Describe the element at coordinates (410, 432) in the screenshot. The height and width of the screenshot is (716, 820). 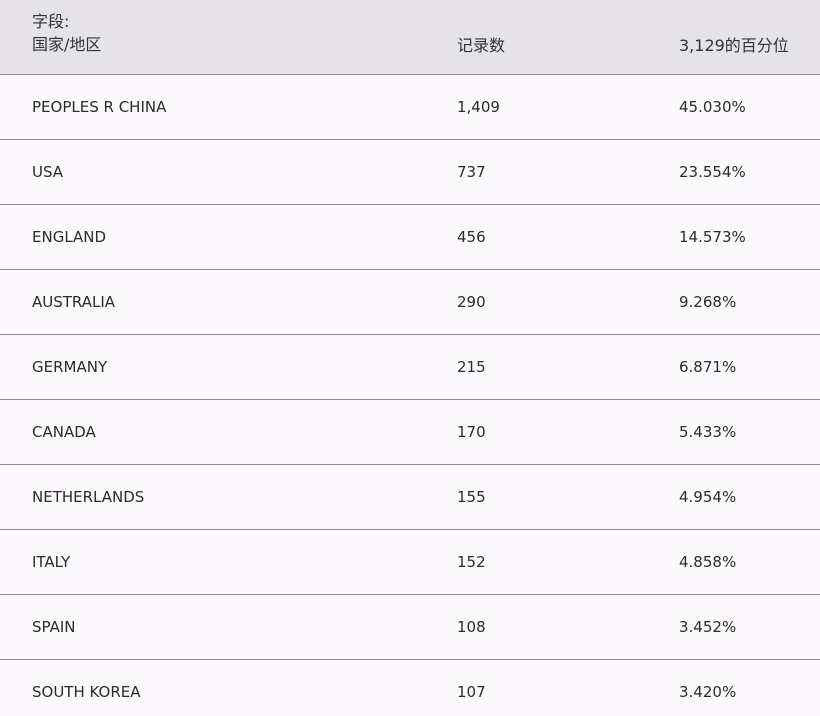
I see `table-row: CANADA 170 5.433%` at that location.